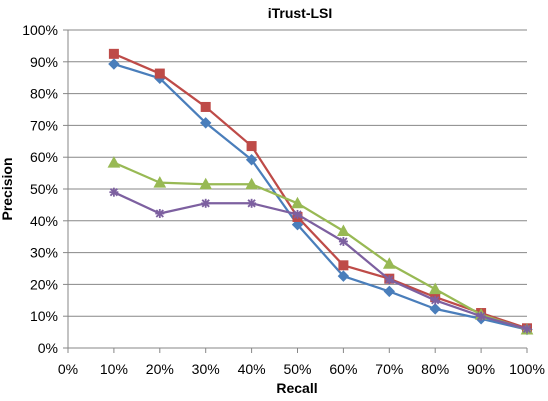  Describe the element at coordinates (389, 369) in the screenshot. I see `x-tick-label: 70%` at that location.